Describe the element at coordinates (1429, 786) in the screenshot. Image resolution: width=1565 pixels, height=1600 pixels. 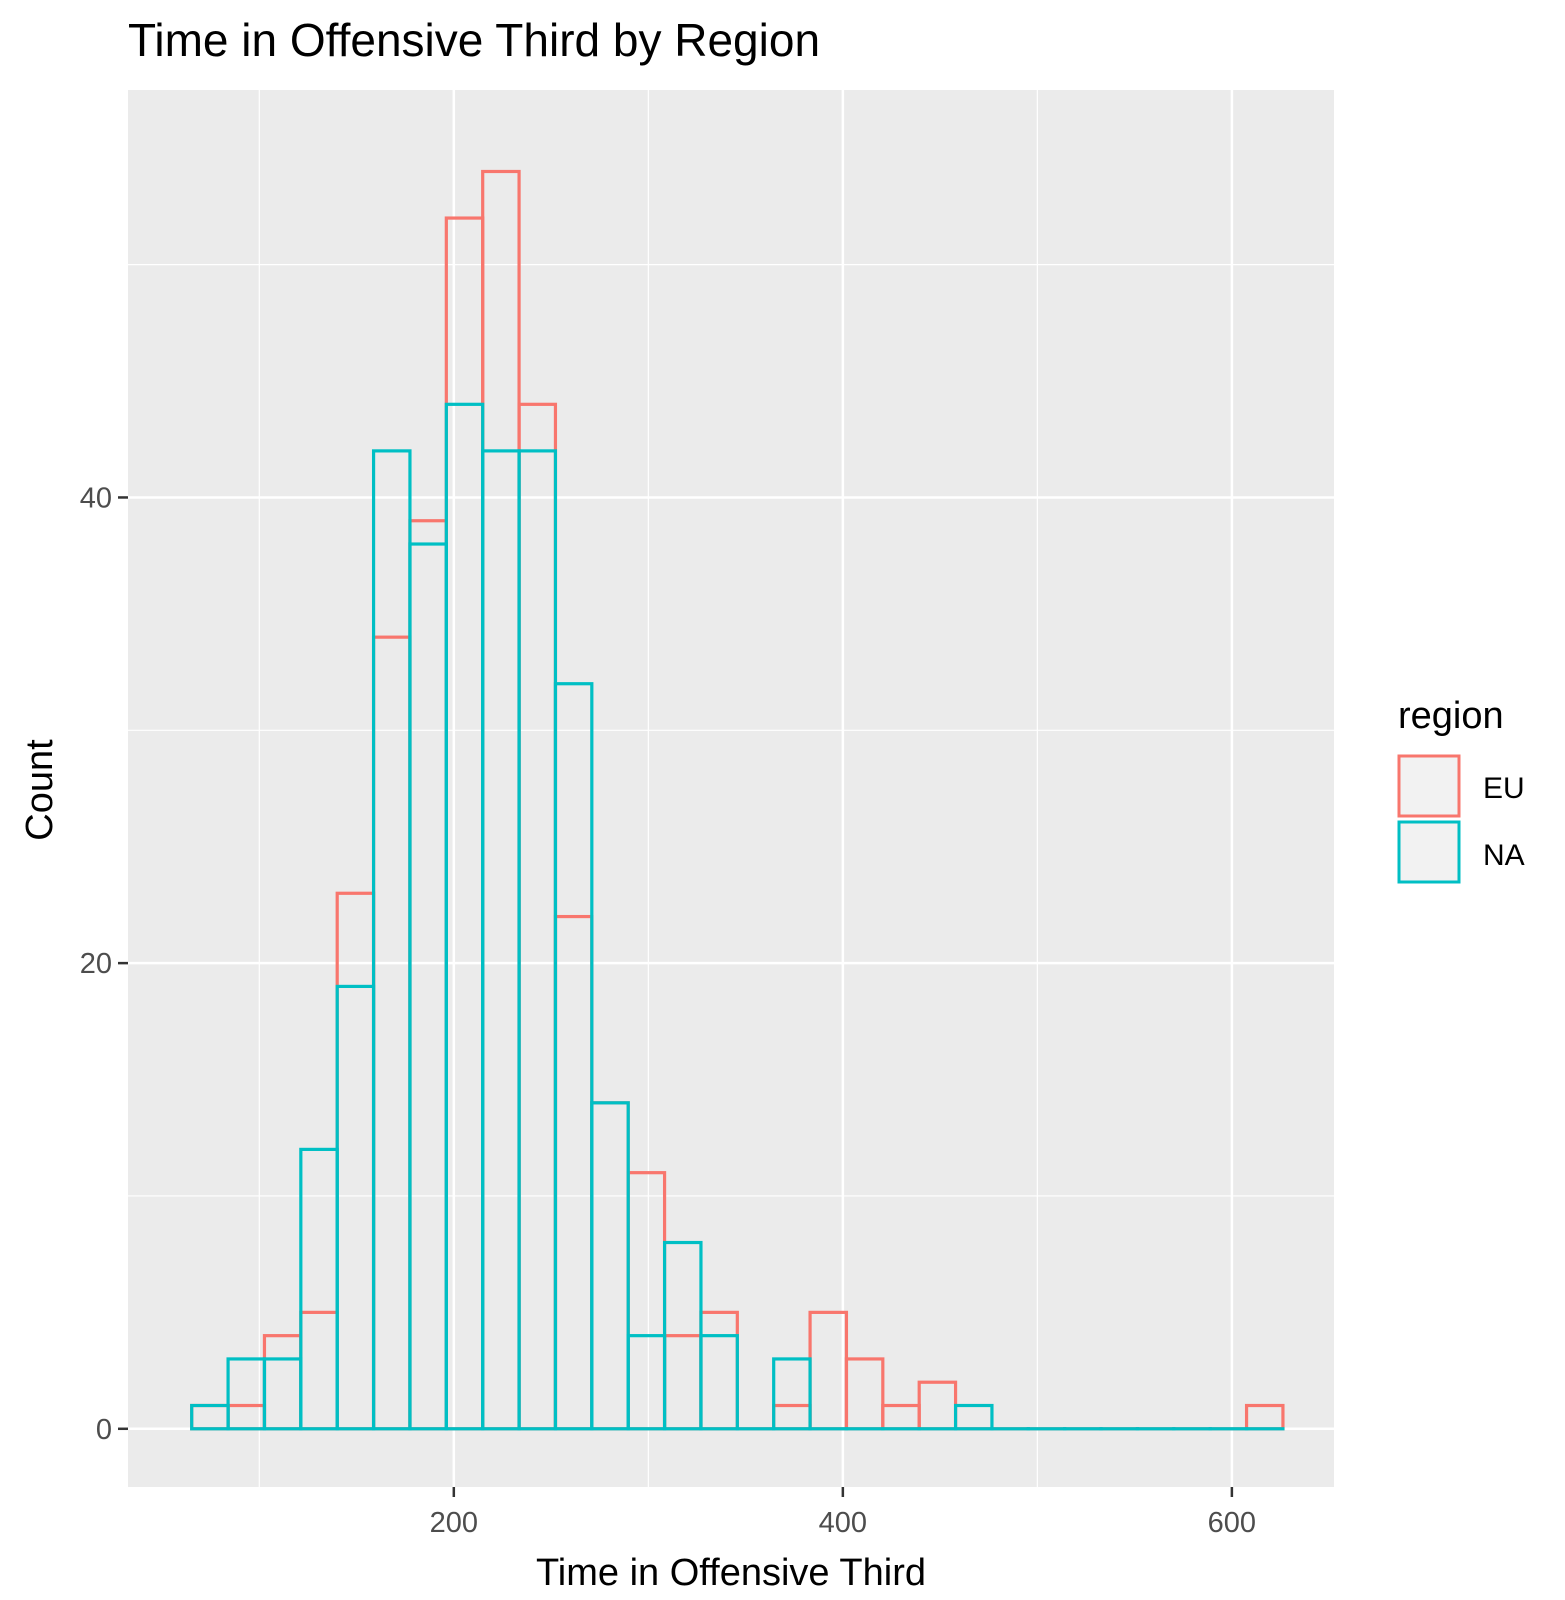
I see `legend-key-eu` at that location.